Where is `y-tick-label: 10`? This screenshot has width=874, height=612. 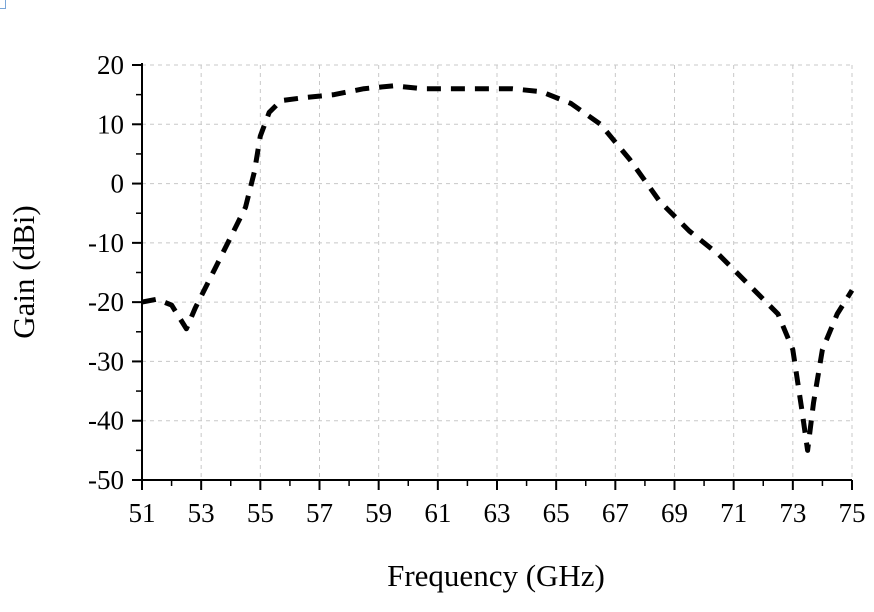
y-tick-label: 10 is located at coordinates (110, 124).